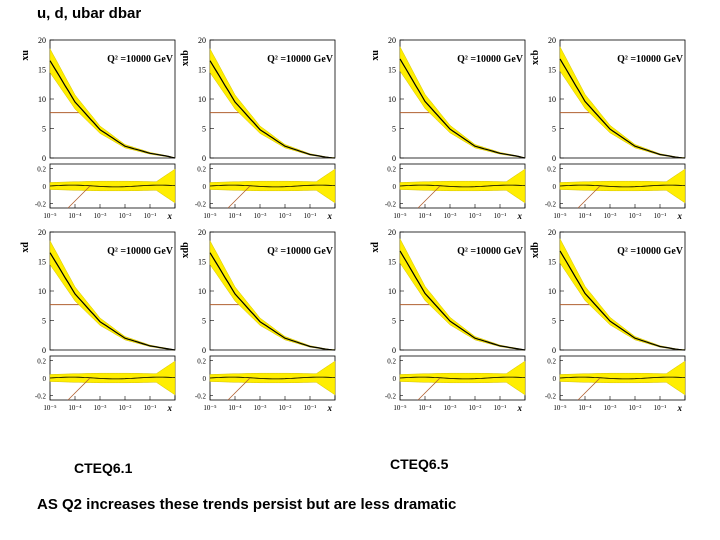 This screenshot has width=720, height=540. What do you see at coordinates (103, 468) in the screenshot?
I see `cteq61-label: CTEQ6.1` at bounding box center [103, 468].